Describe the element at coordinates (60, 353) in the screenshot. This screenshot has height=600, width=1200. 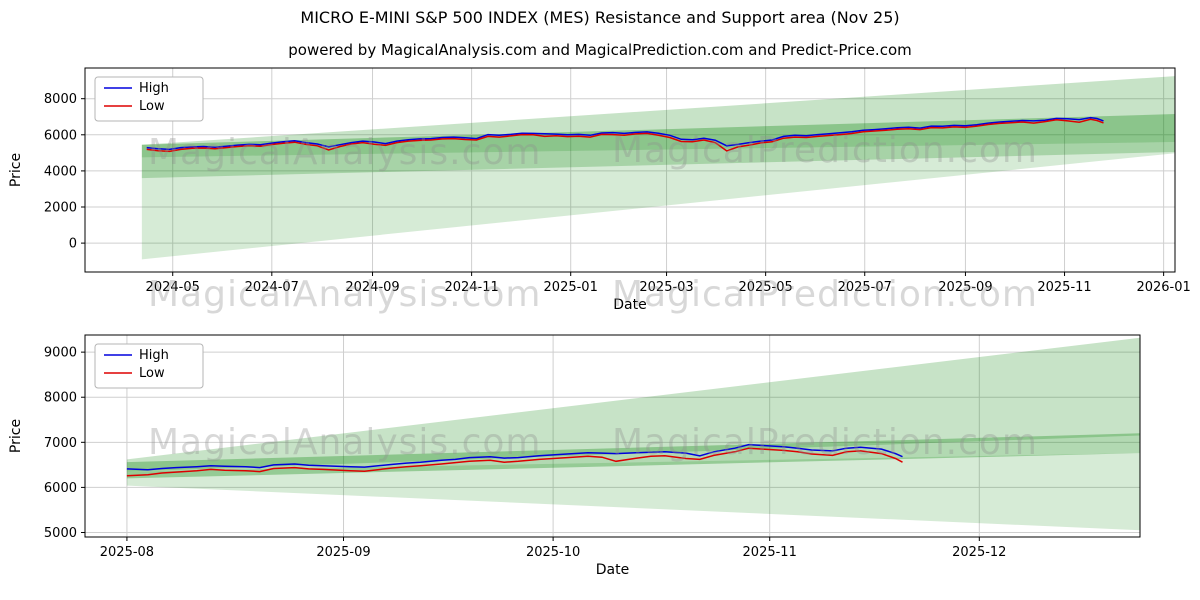
I see `y-tick-label: 9000` at that location.